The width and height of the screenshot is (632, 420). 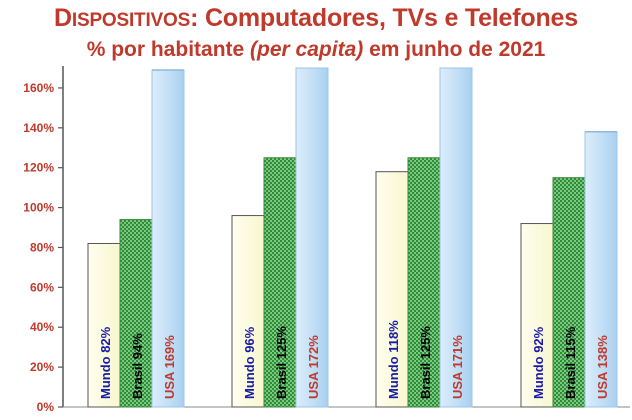 I want to click on y-tick-label: 100%, so click(x=38, y=208).